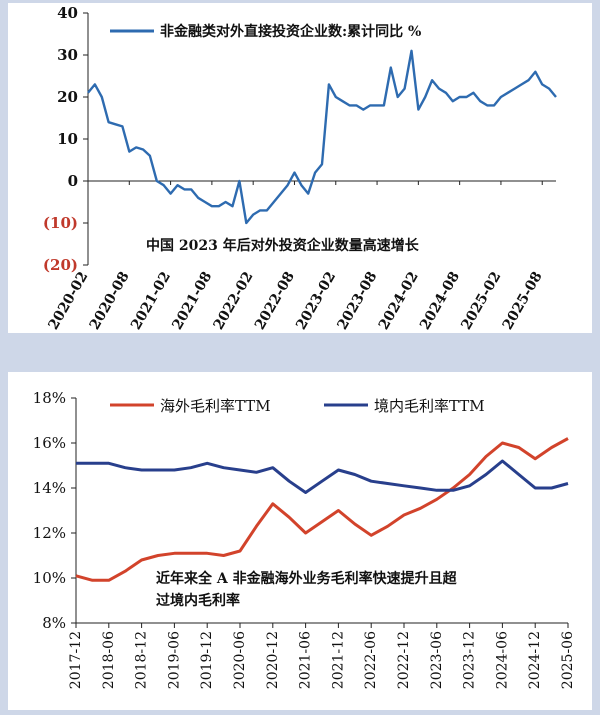 The width and height of the screenshot is (600, 715). What do you see at coordinates (399, 301) in the screenshot?
I see `x-tick-label: 2024-02` at bounding box center [399, 301].